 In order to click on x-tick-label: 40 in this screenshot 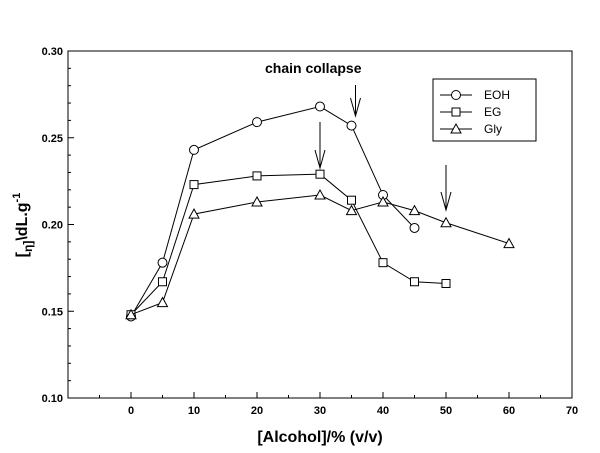, I will do `click(383, 411)`.